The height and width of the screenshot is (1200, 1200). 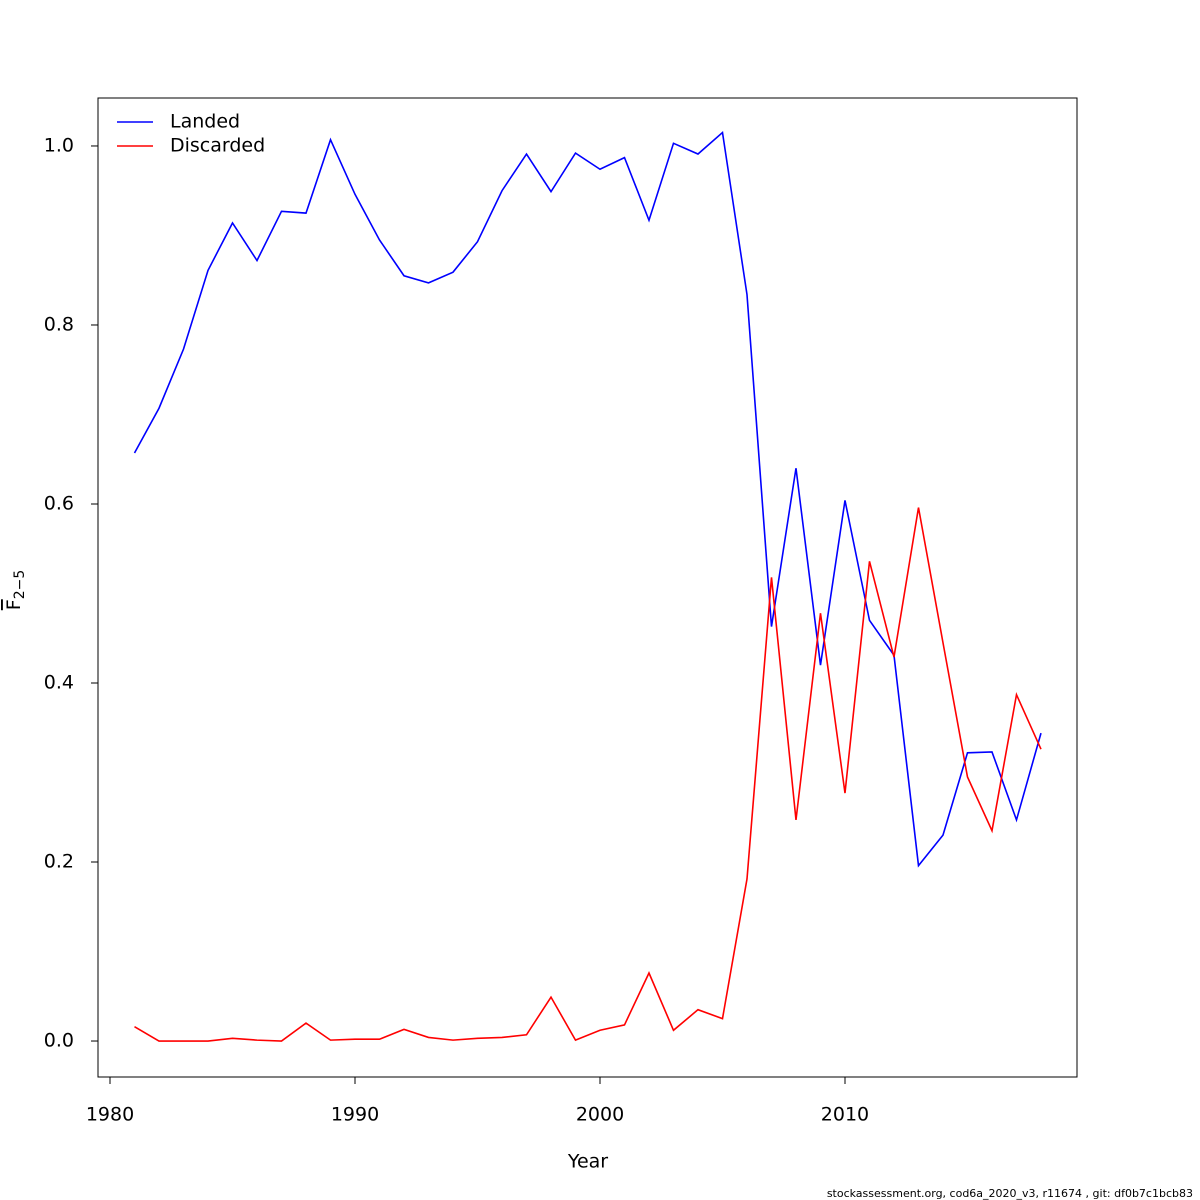 What do you see at coordinates (600, 1115) in the screenshot?
I see `x-tick-label: 2000` at bounding box center [600, 1115].